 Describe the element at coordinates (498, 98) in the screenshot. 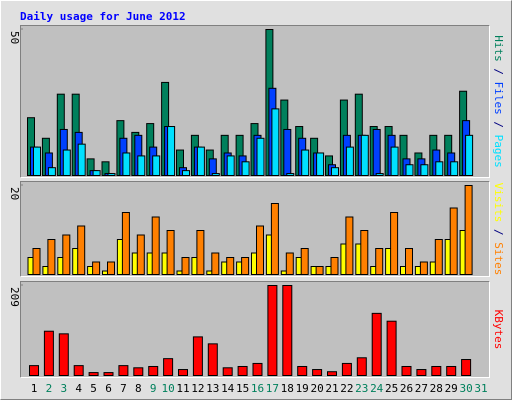

I see `legend-entry: Files` at that location.